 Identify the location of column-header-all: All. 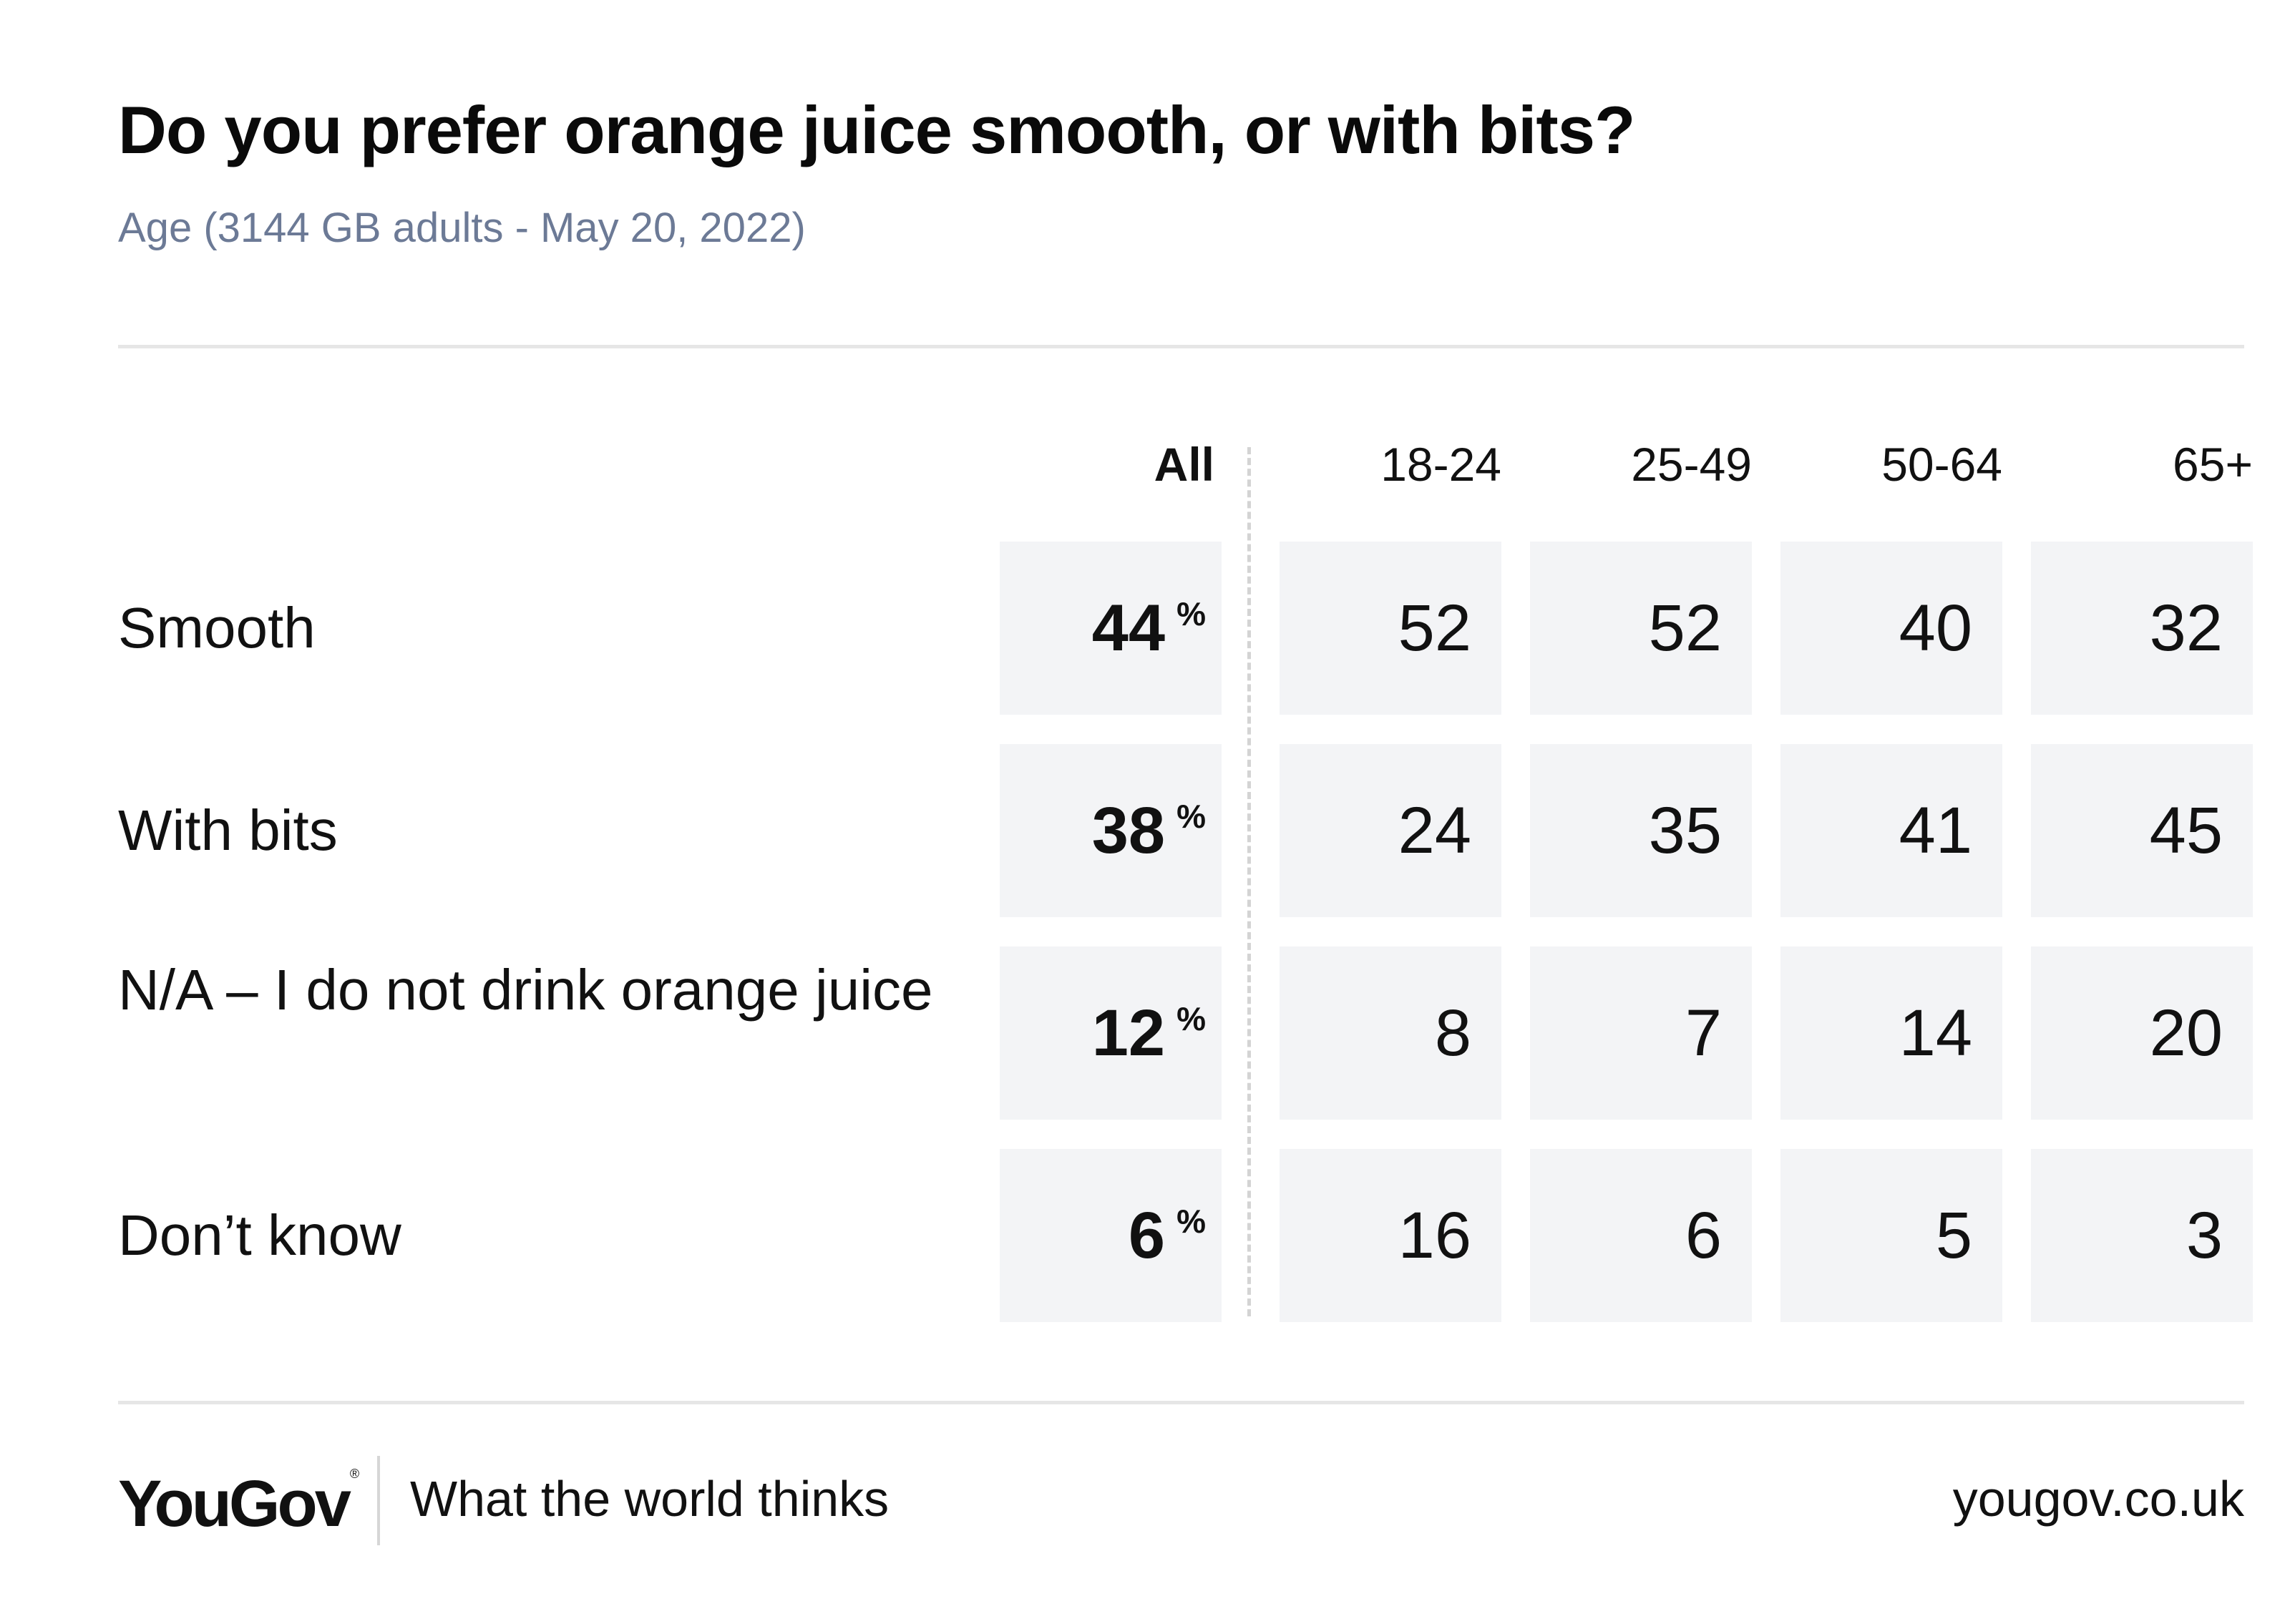
(1184, 464).